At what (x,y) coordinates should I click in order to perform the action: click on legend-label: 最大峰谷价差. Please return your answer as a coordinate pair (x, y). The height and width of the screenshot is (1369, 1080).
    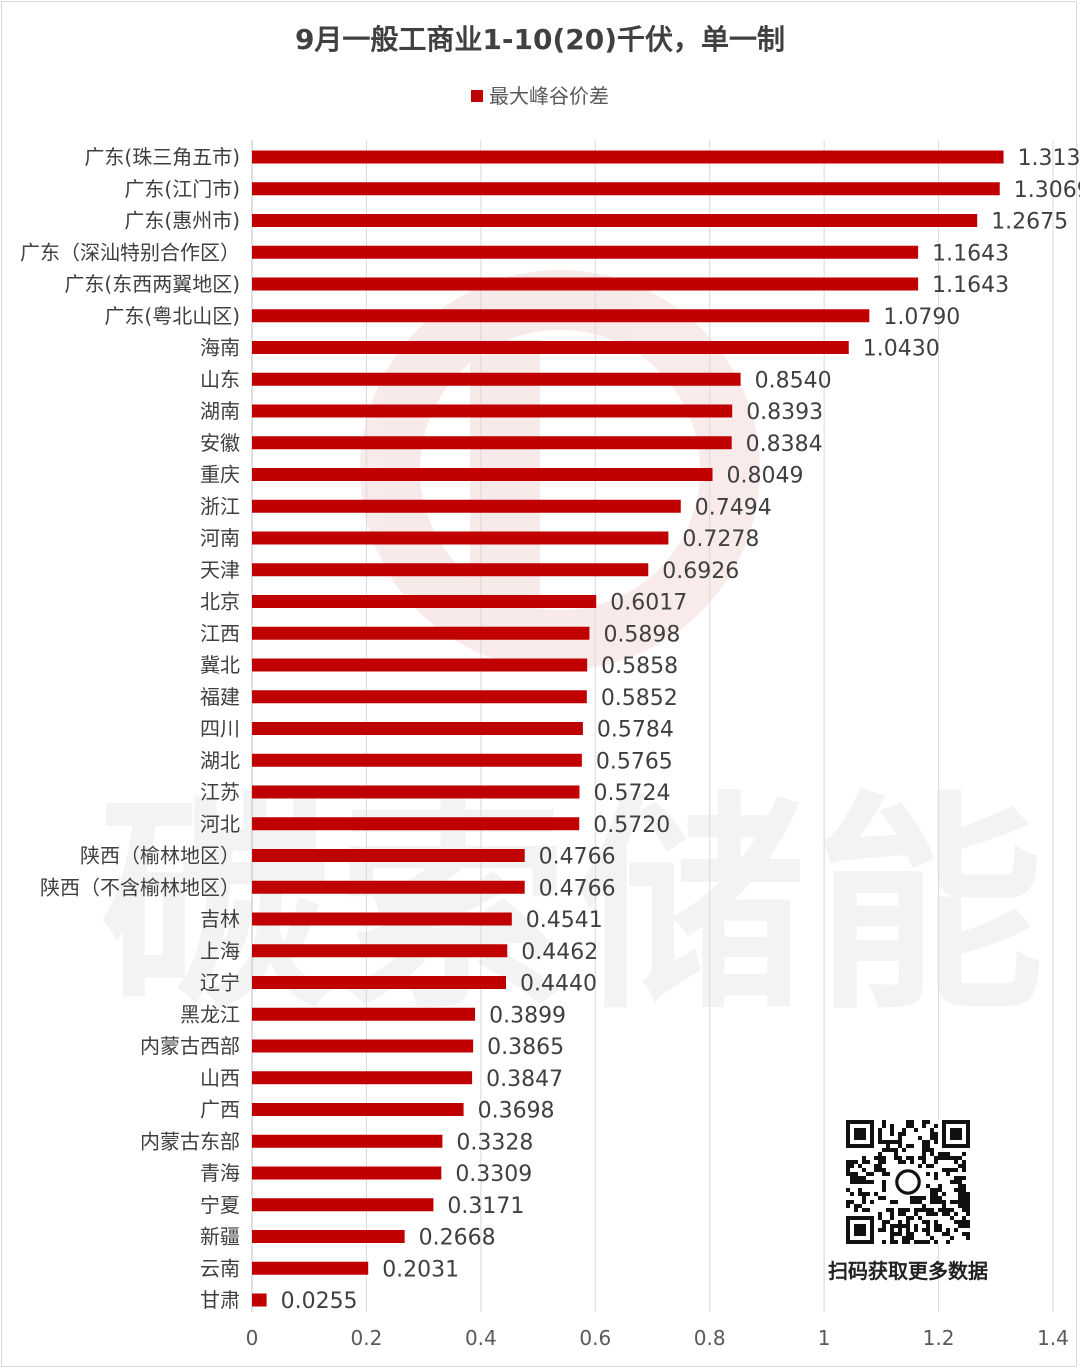
    Looking at the image, I should click on (549, 96).